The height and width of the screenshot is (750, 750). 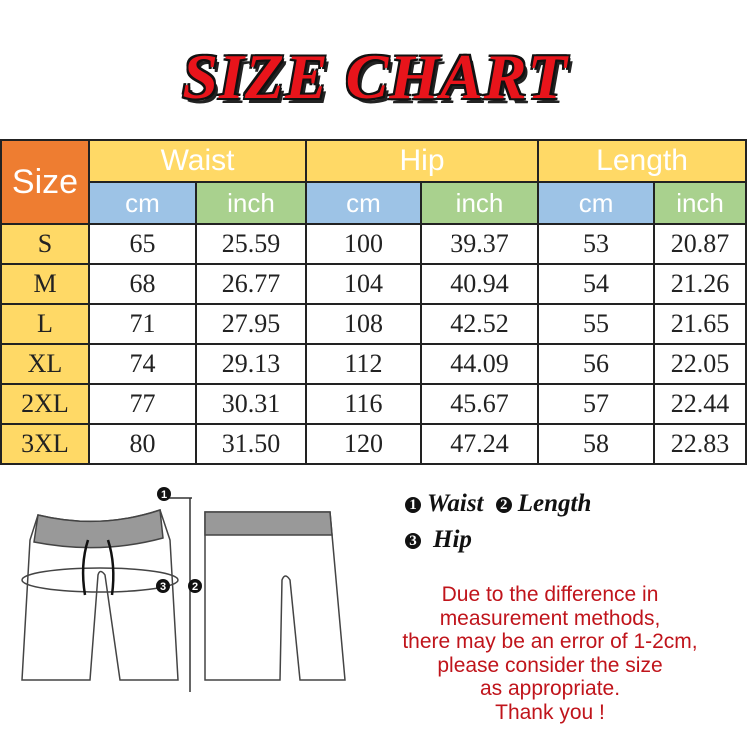 I want to click on measurement-cell: 30.31, so click(x=251, y=404).